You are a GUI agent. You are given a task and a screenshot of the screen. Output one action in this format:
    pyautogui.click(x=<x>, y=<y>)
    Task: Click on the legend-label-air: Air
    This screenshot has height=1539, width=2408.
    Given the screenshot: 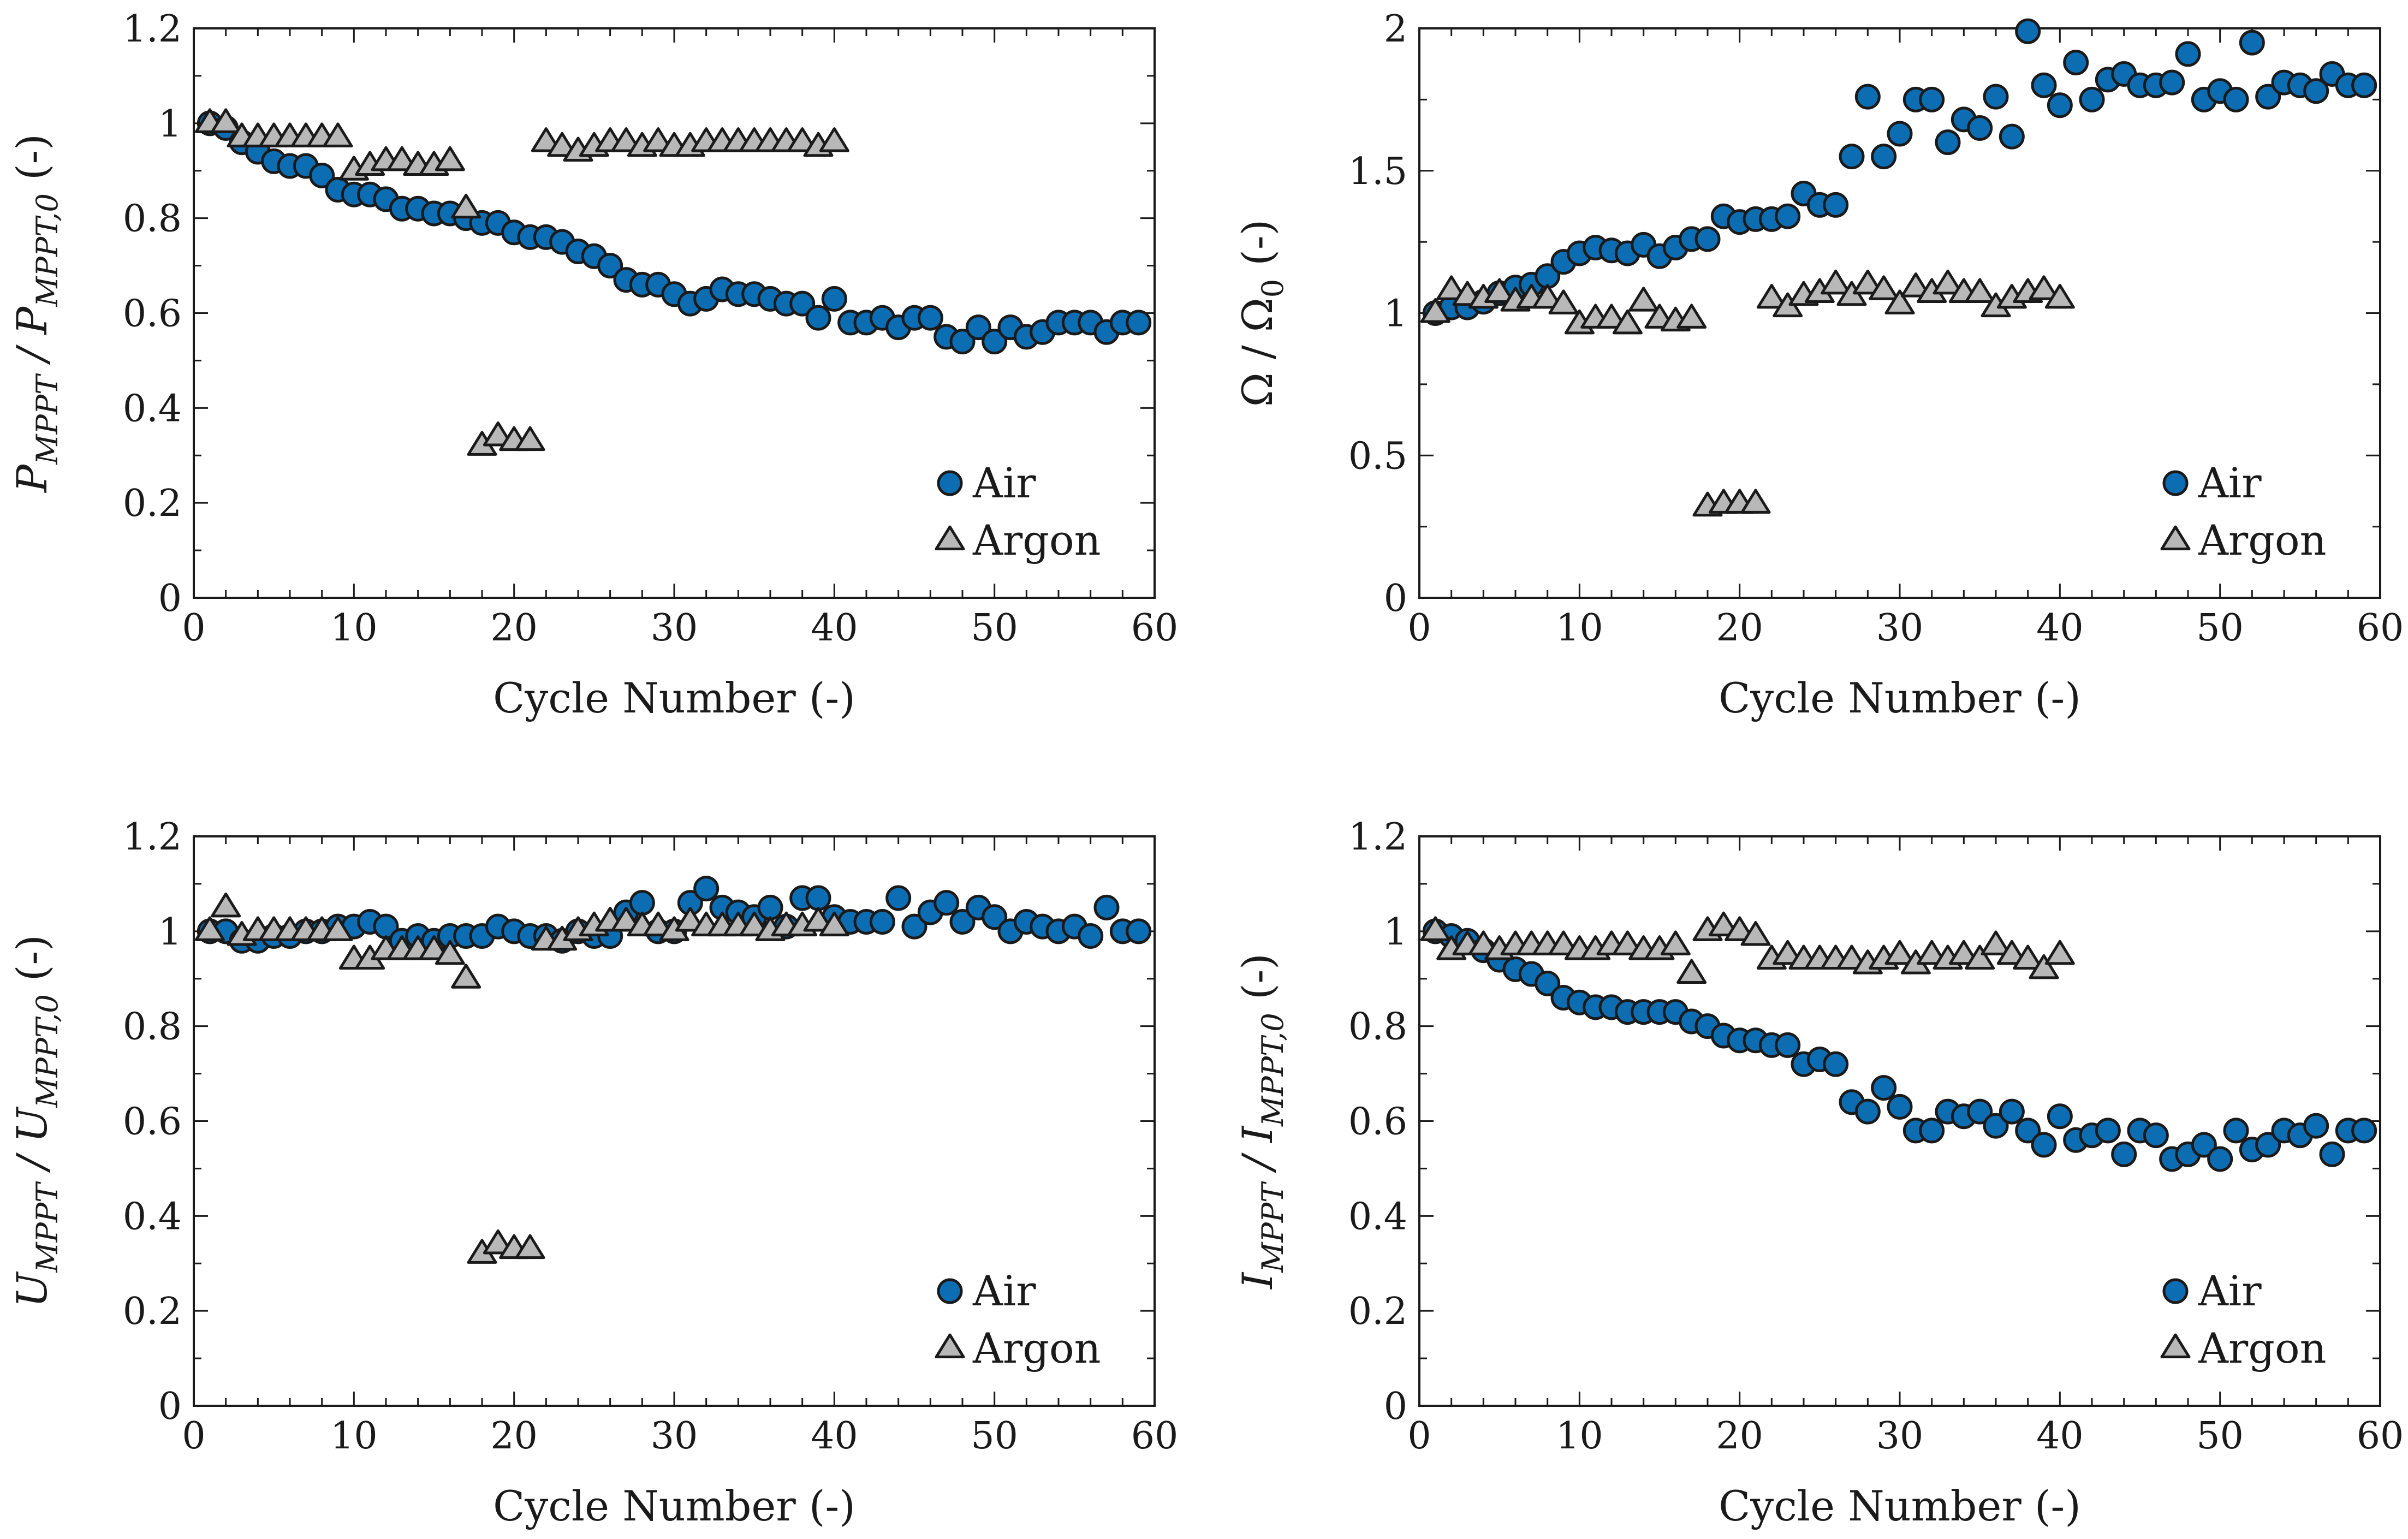 What is the action you would take?
    pyautogui.click(x=1004, y=1291)
    